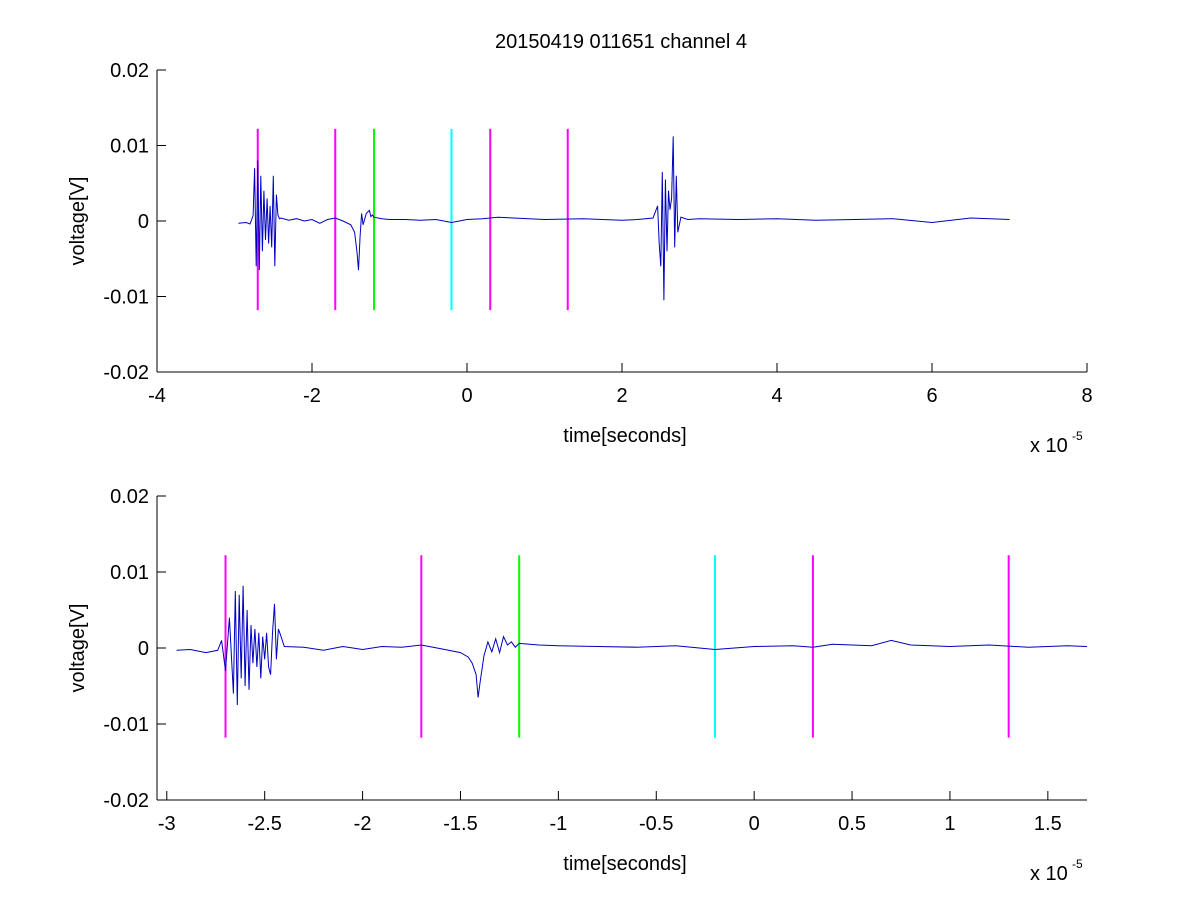  What do you see at coordinates (656, 824) in the screenshot?
I see `x-tick-label: -0.5` at bounding box center [656, 824].